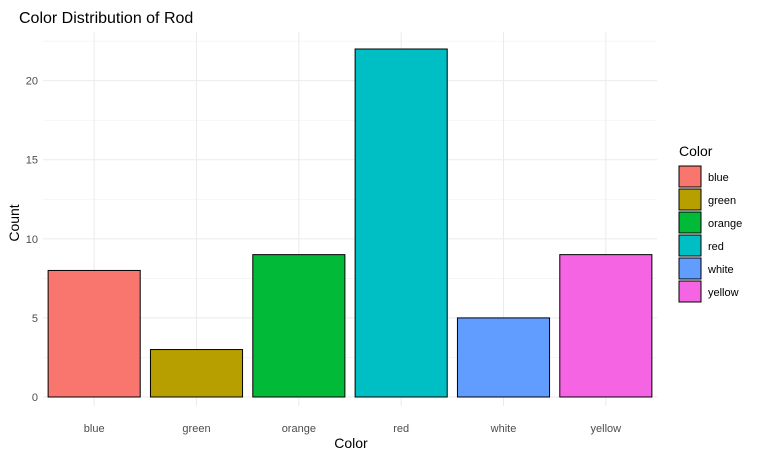 Image resolution: width=763 pixels, height=464 pixels. I want to click on y-axis-ticks: 0 5 10 15 20, so click(32, 240).